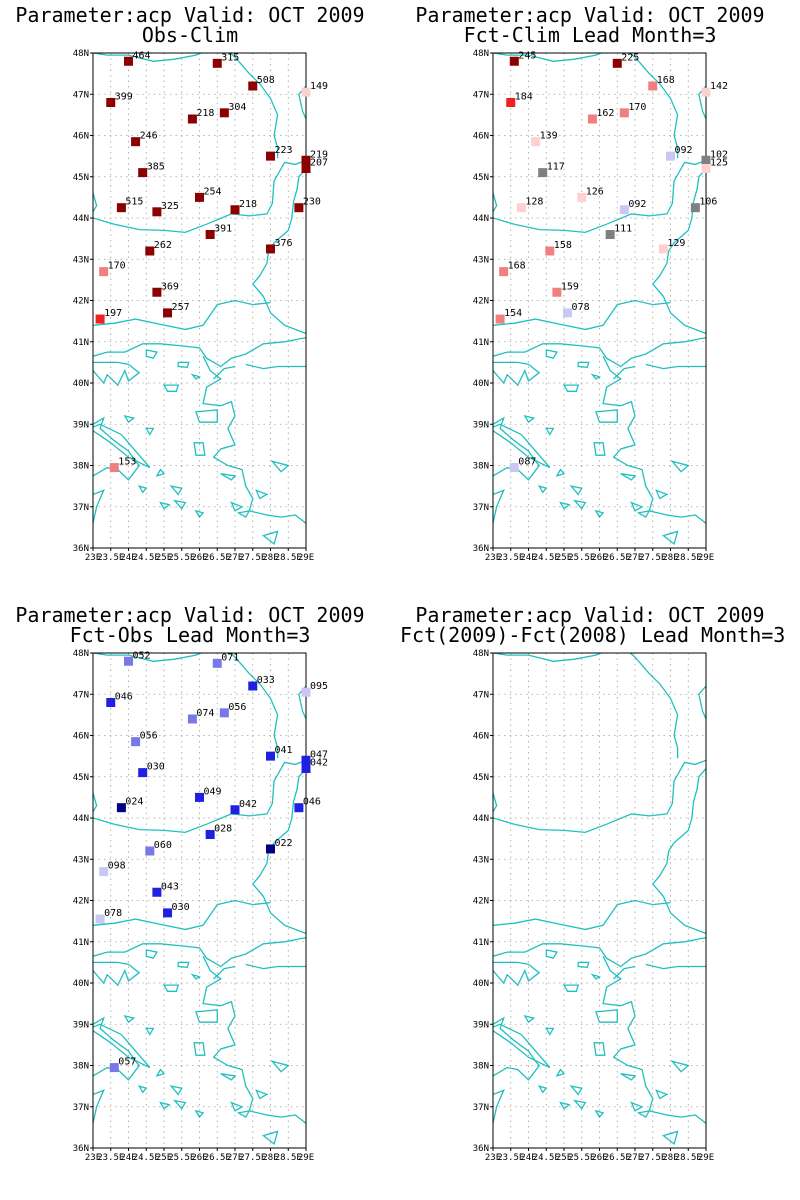 The width and height of the screenshot is (800, 1200). What do you see at coordinates (266, 80) in the screenshot?
I see `station-value-label: 508` at bounding box center [266, 80].